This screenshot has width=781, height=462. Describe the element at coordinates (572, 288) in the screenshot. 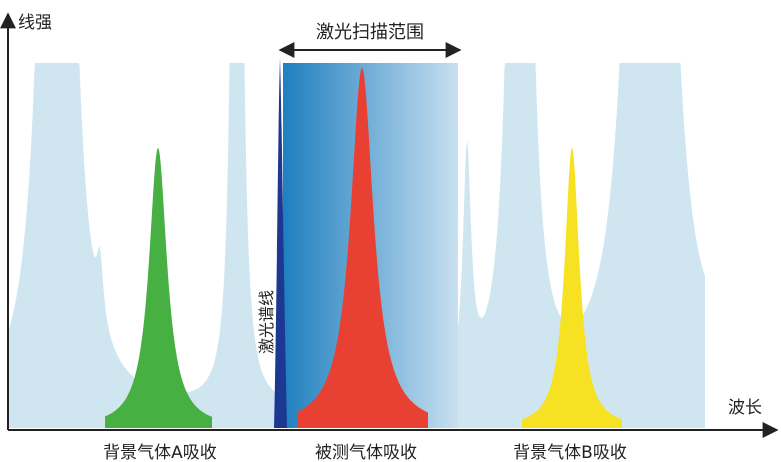

I see `gas-b-peak` at that location.